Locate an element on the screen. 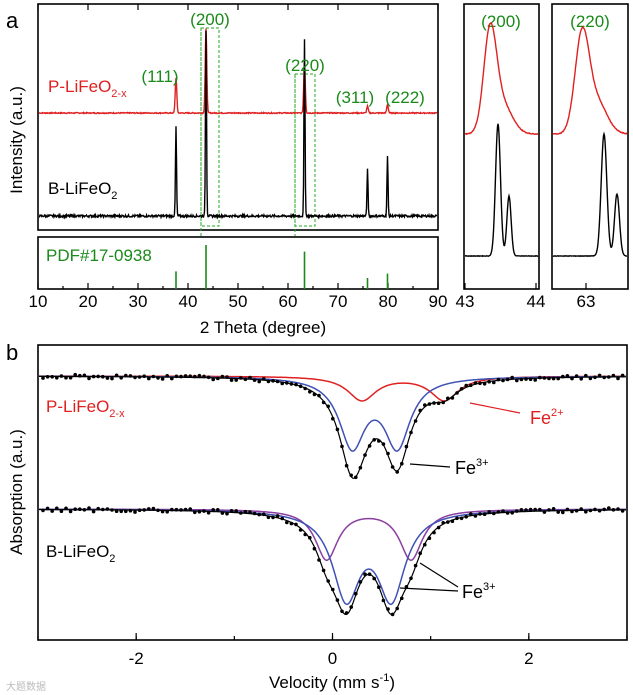 The height and width of the screenshot is (695, 633). p-measured-points is located at coordinates (333, 426).